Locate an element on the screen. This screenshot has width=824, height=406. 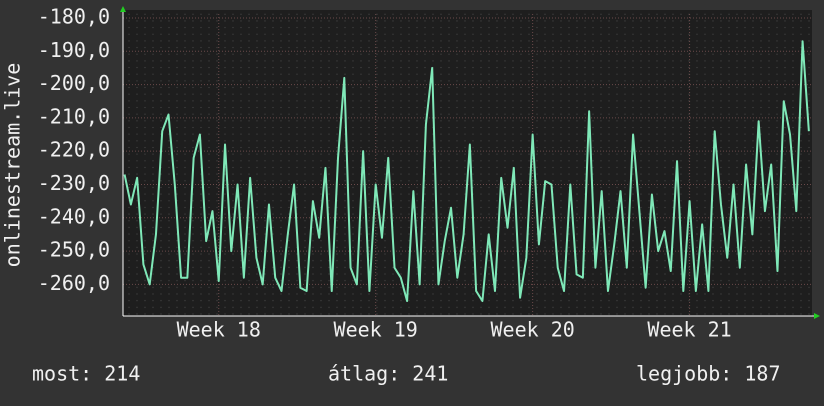
x-tick-label: Week 18 is located at coordinates (219, 330).